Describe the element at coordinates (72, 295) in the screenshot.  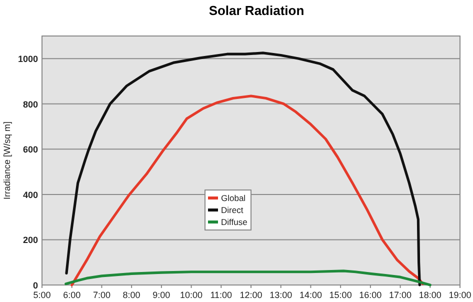
I see `x-tick-label: 6:00` at that location.